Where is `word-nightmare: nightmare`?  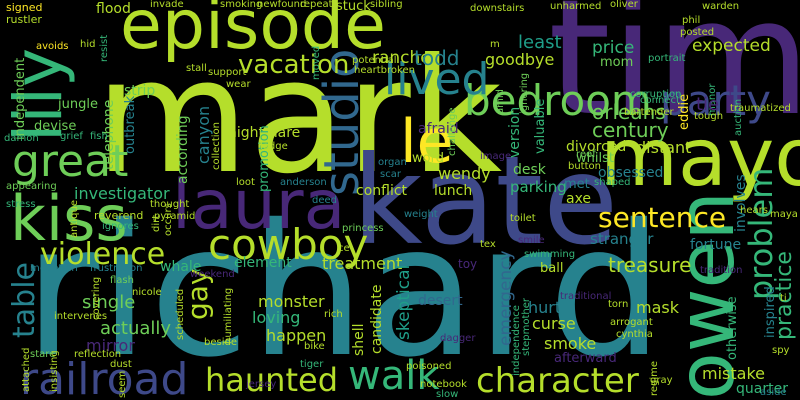 word-nightmare: nightmare is located at coordinates (264, 133).